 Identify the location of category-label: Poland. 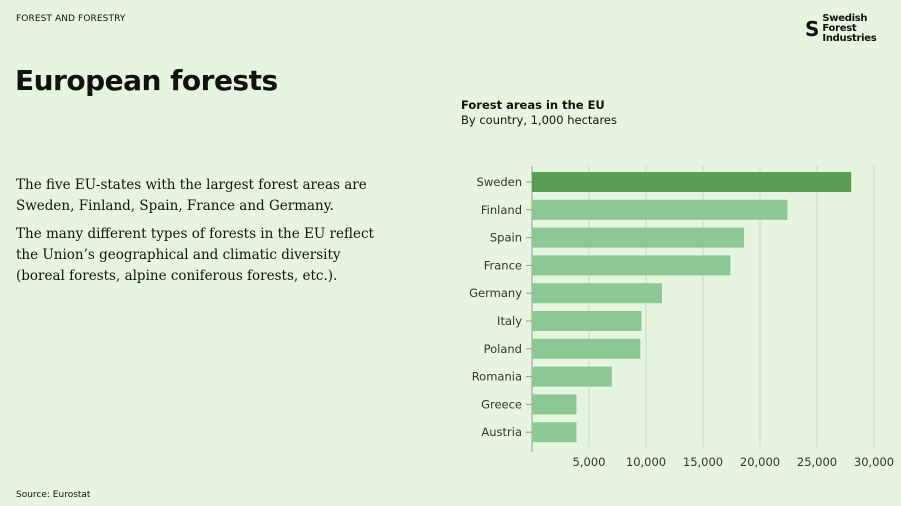
(503, 349).